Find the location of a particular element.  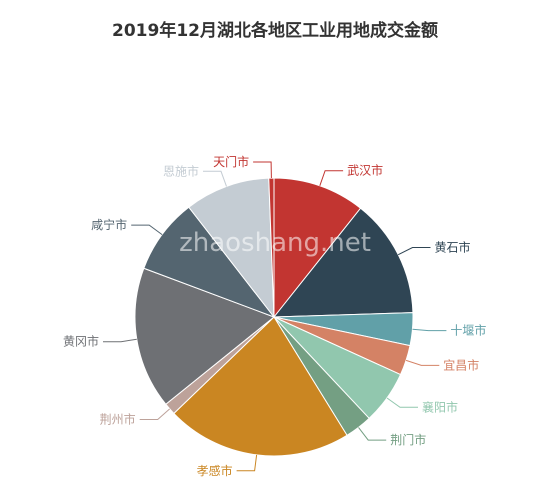

slice-label-11: 天门市 is located at coordinates (231, 161).